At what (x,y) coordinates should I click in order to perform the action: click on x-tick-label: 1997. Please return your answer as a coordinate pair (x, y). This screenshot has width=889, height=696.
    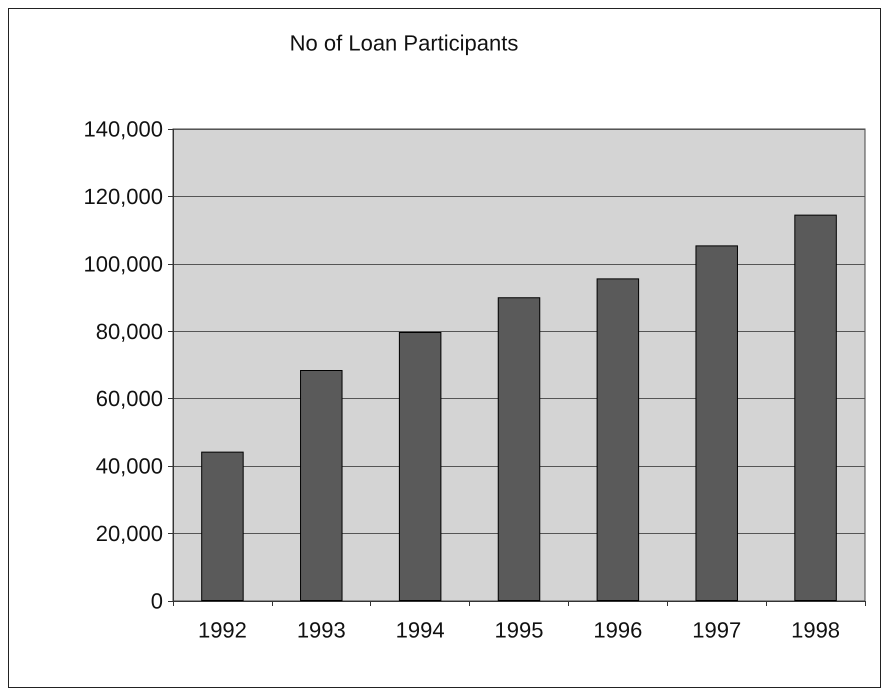
    Looking at the image, I should click on (717, 630).